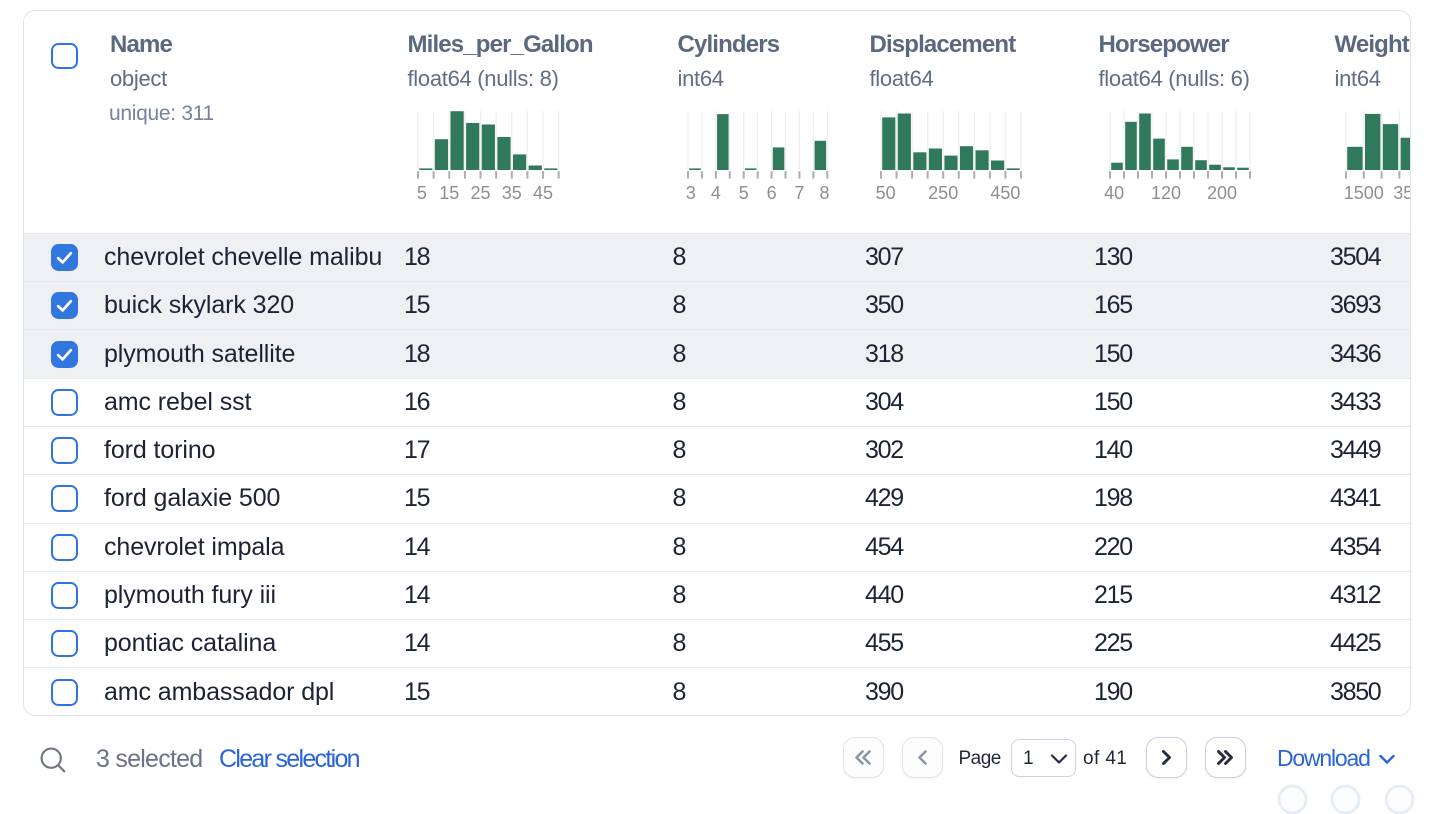 This screenshot has height=814, width=1436. Describe the element at coordinates (1222, 193) in the screenshot. I see `svg-text: 200` at that location.